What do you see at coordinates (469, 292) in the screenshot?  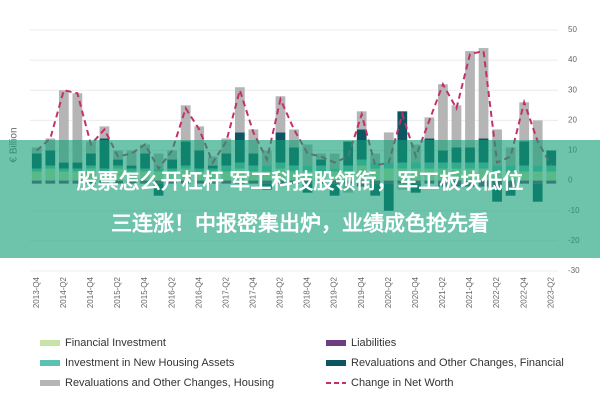 I see `x-tick-label: 2021-Q4` at bounding box center [469, 292].